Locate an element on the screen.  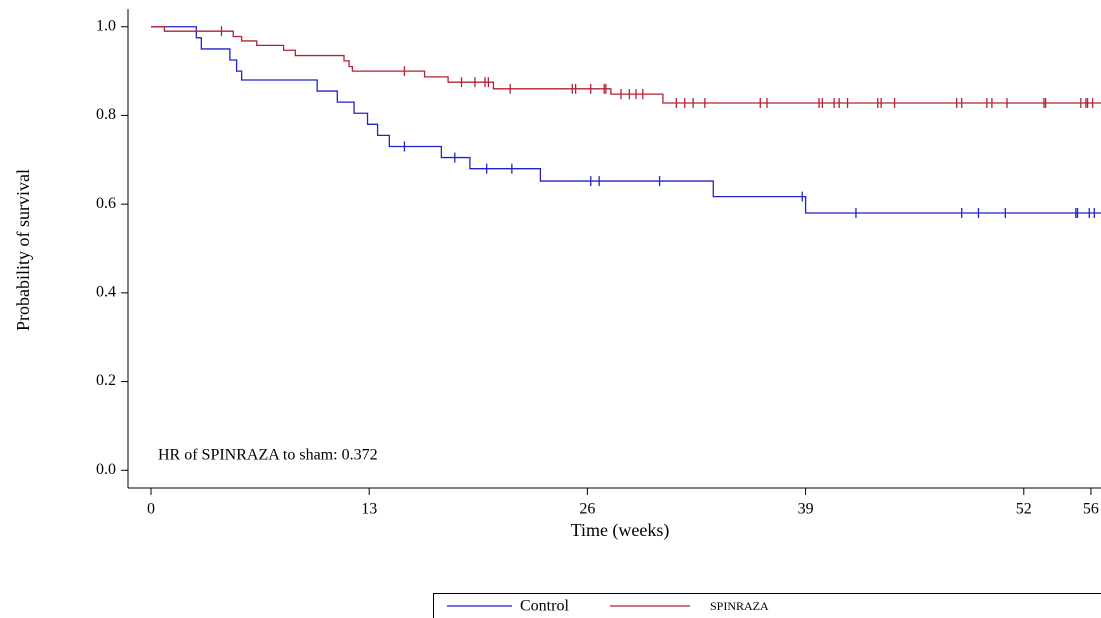
y-tick-label: 0.6 is located at coordinates (106, 203).